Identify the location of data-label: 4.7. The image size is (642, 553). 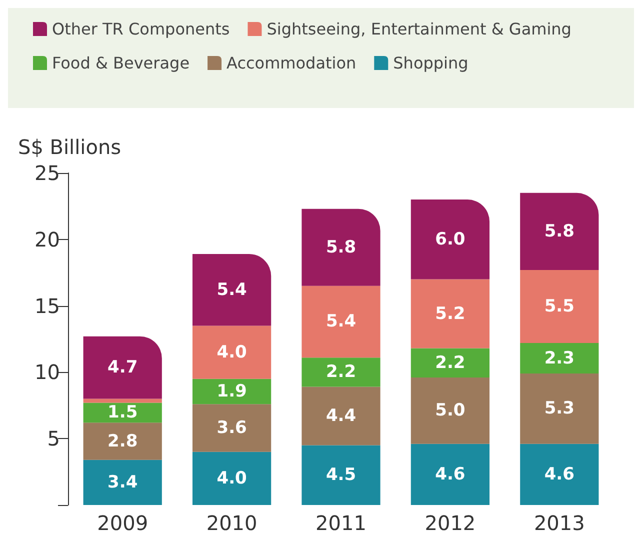
(123, 368).